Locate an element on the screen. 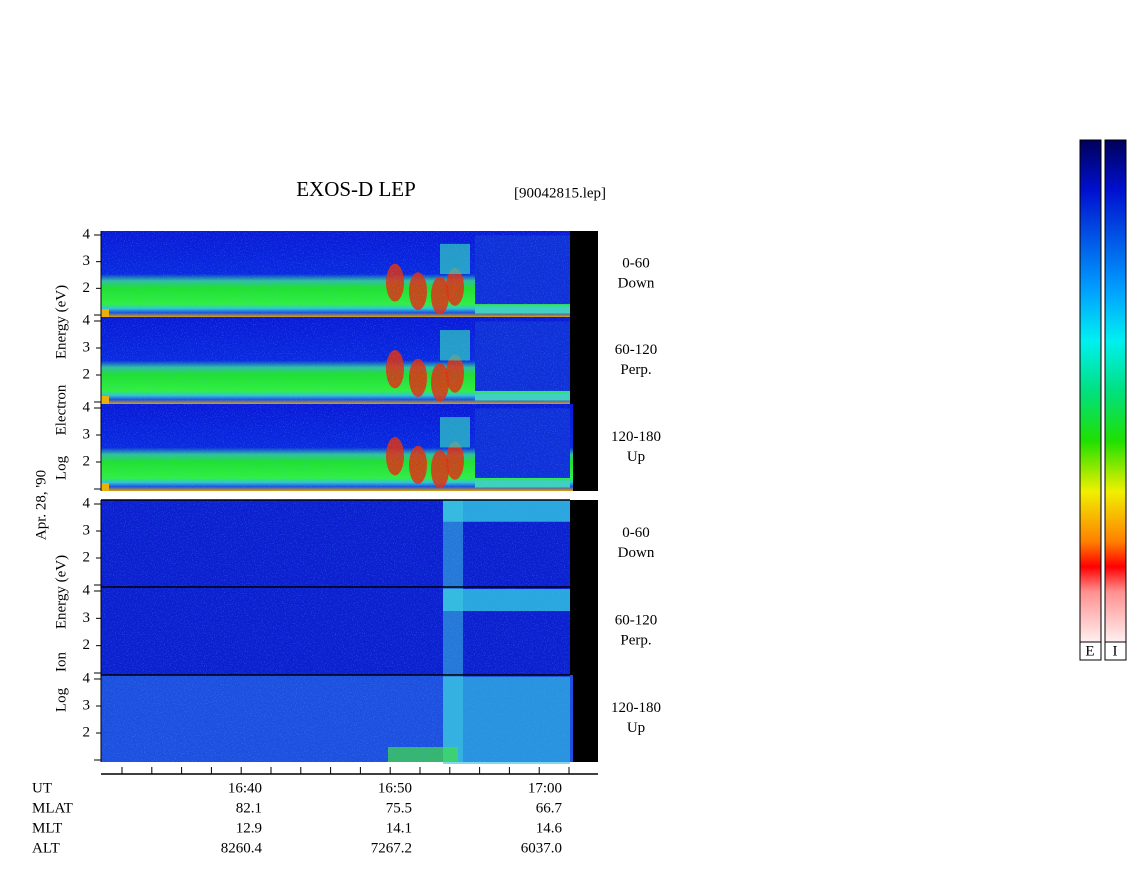 Image resolution: width=1130 pixels, height=875 pixels. row-value: 14.1 is located at coordinates (399, 828).